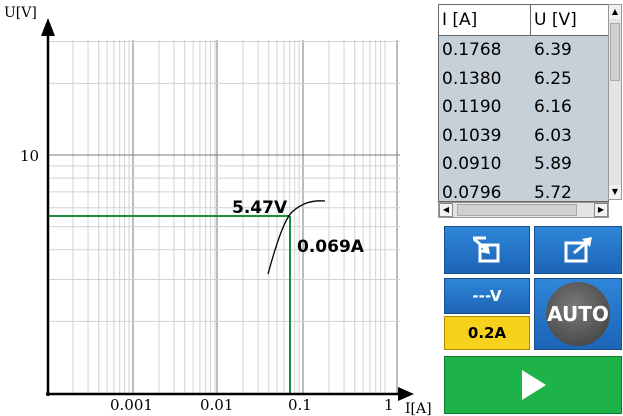  I want to click on export-button, so click(578, 250).